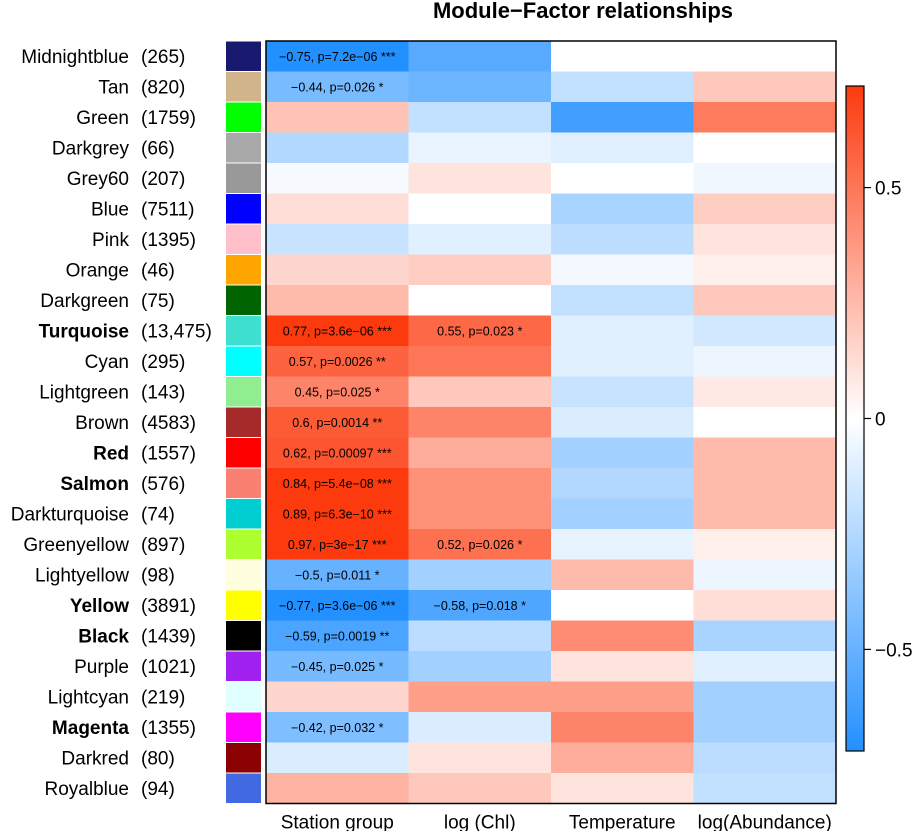 This screenshot has height=831, width=922. Describe the element at coordinates (243, 422) in the screenshot. I see `module-color-swatches` at that location.